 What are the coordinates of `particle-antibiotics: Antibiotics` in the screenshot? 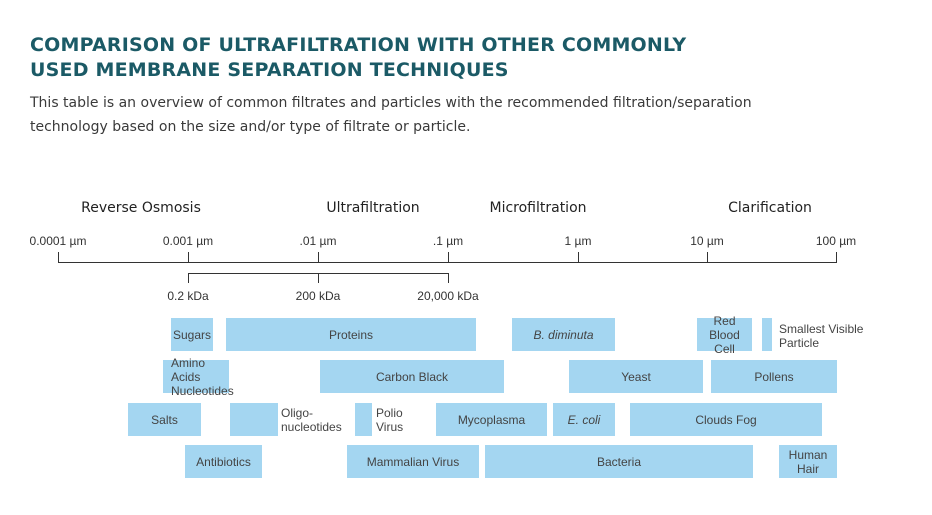 It's located at (223, 461).